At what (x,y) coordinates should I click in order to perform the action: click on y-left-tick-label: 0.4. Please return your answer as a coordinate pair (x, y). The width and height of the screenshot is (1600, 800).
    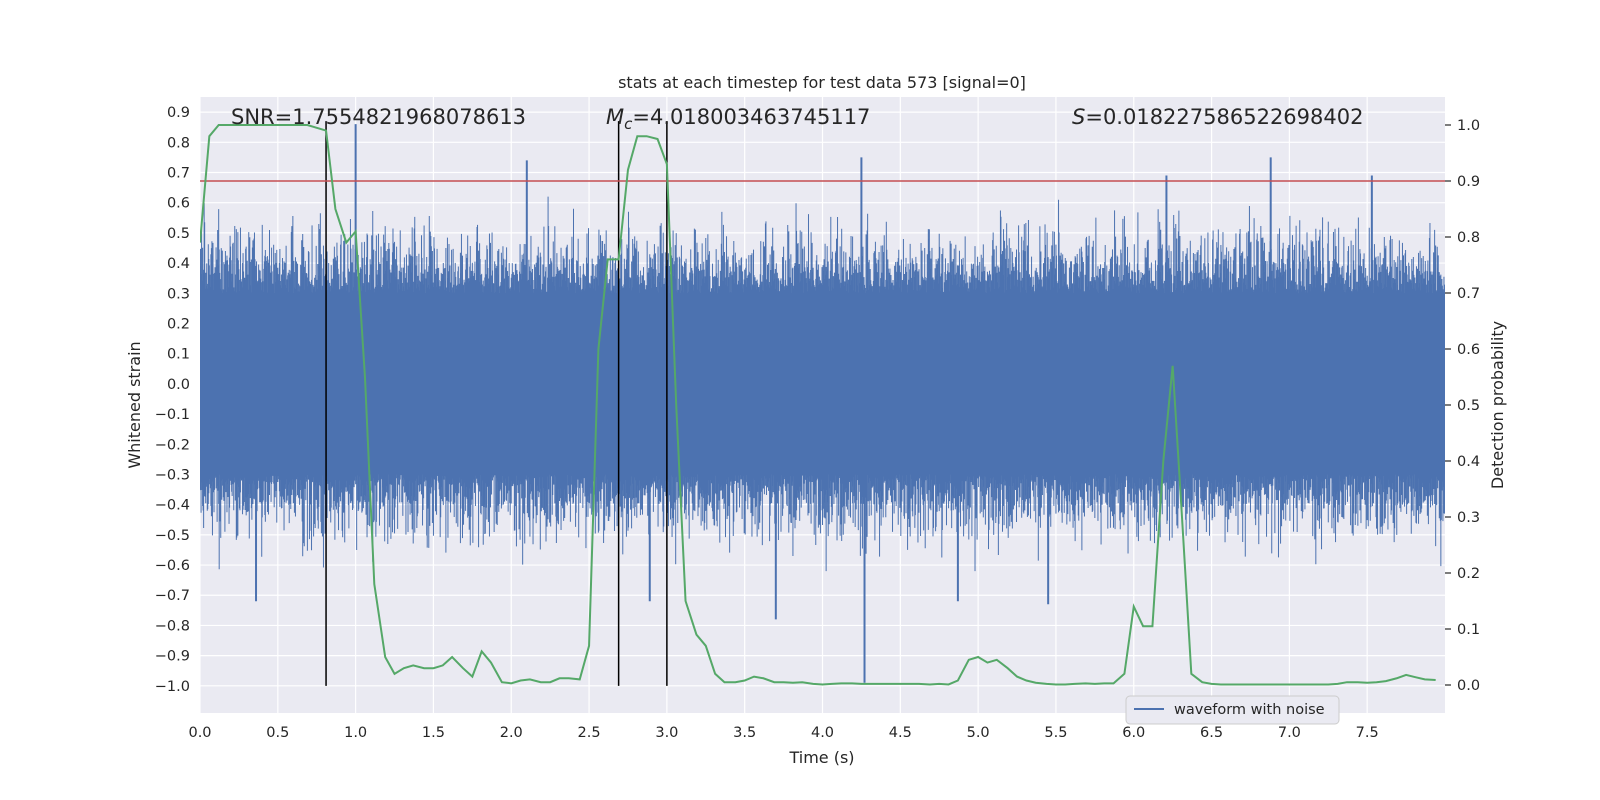
    Looking at the image, I should click on (178, 264).